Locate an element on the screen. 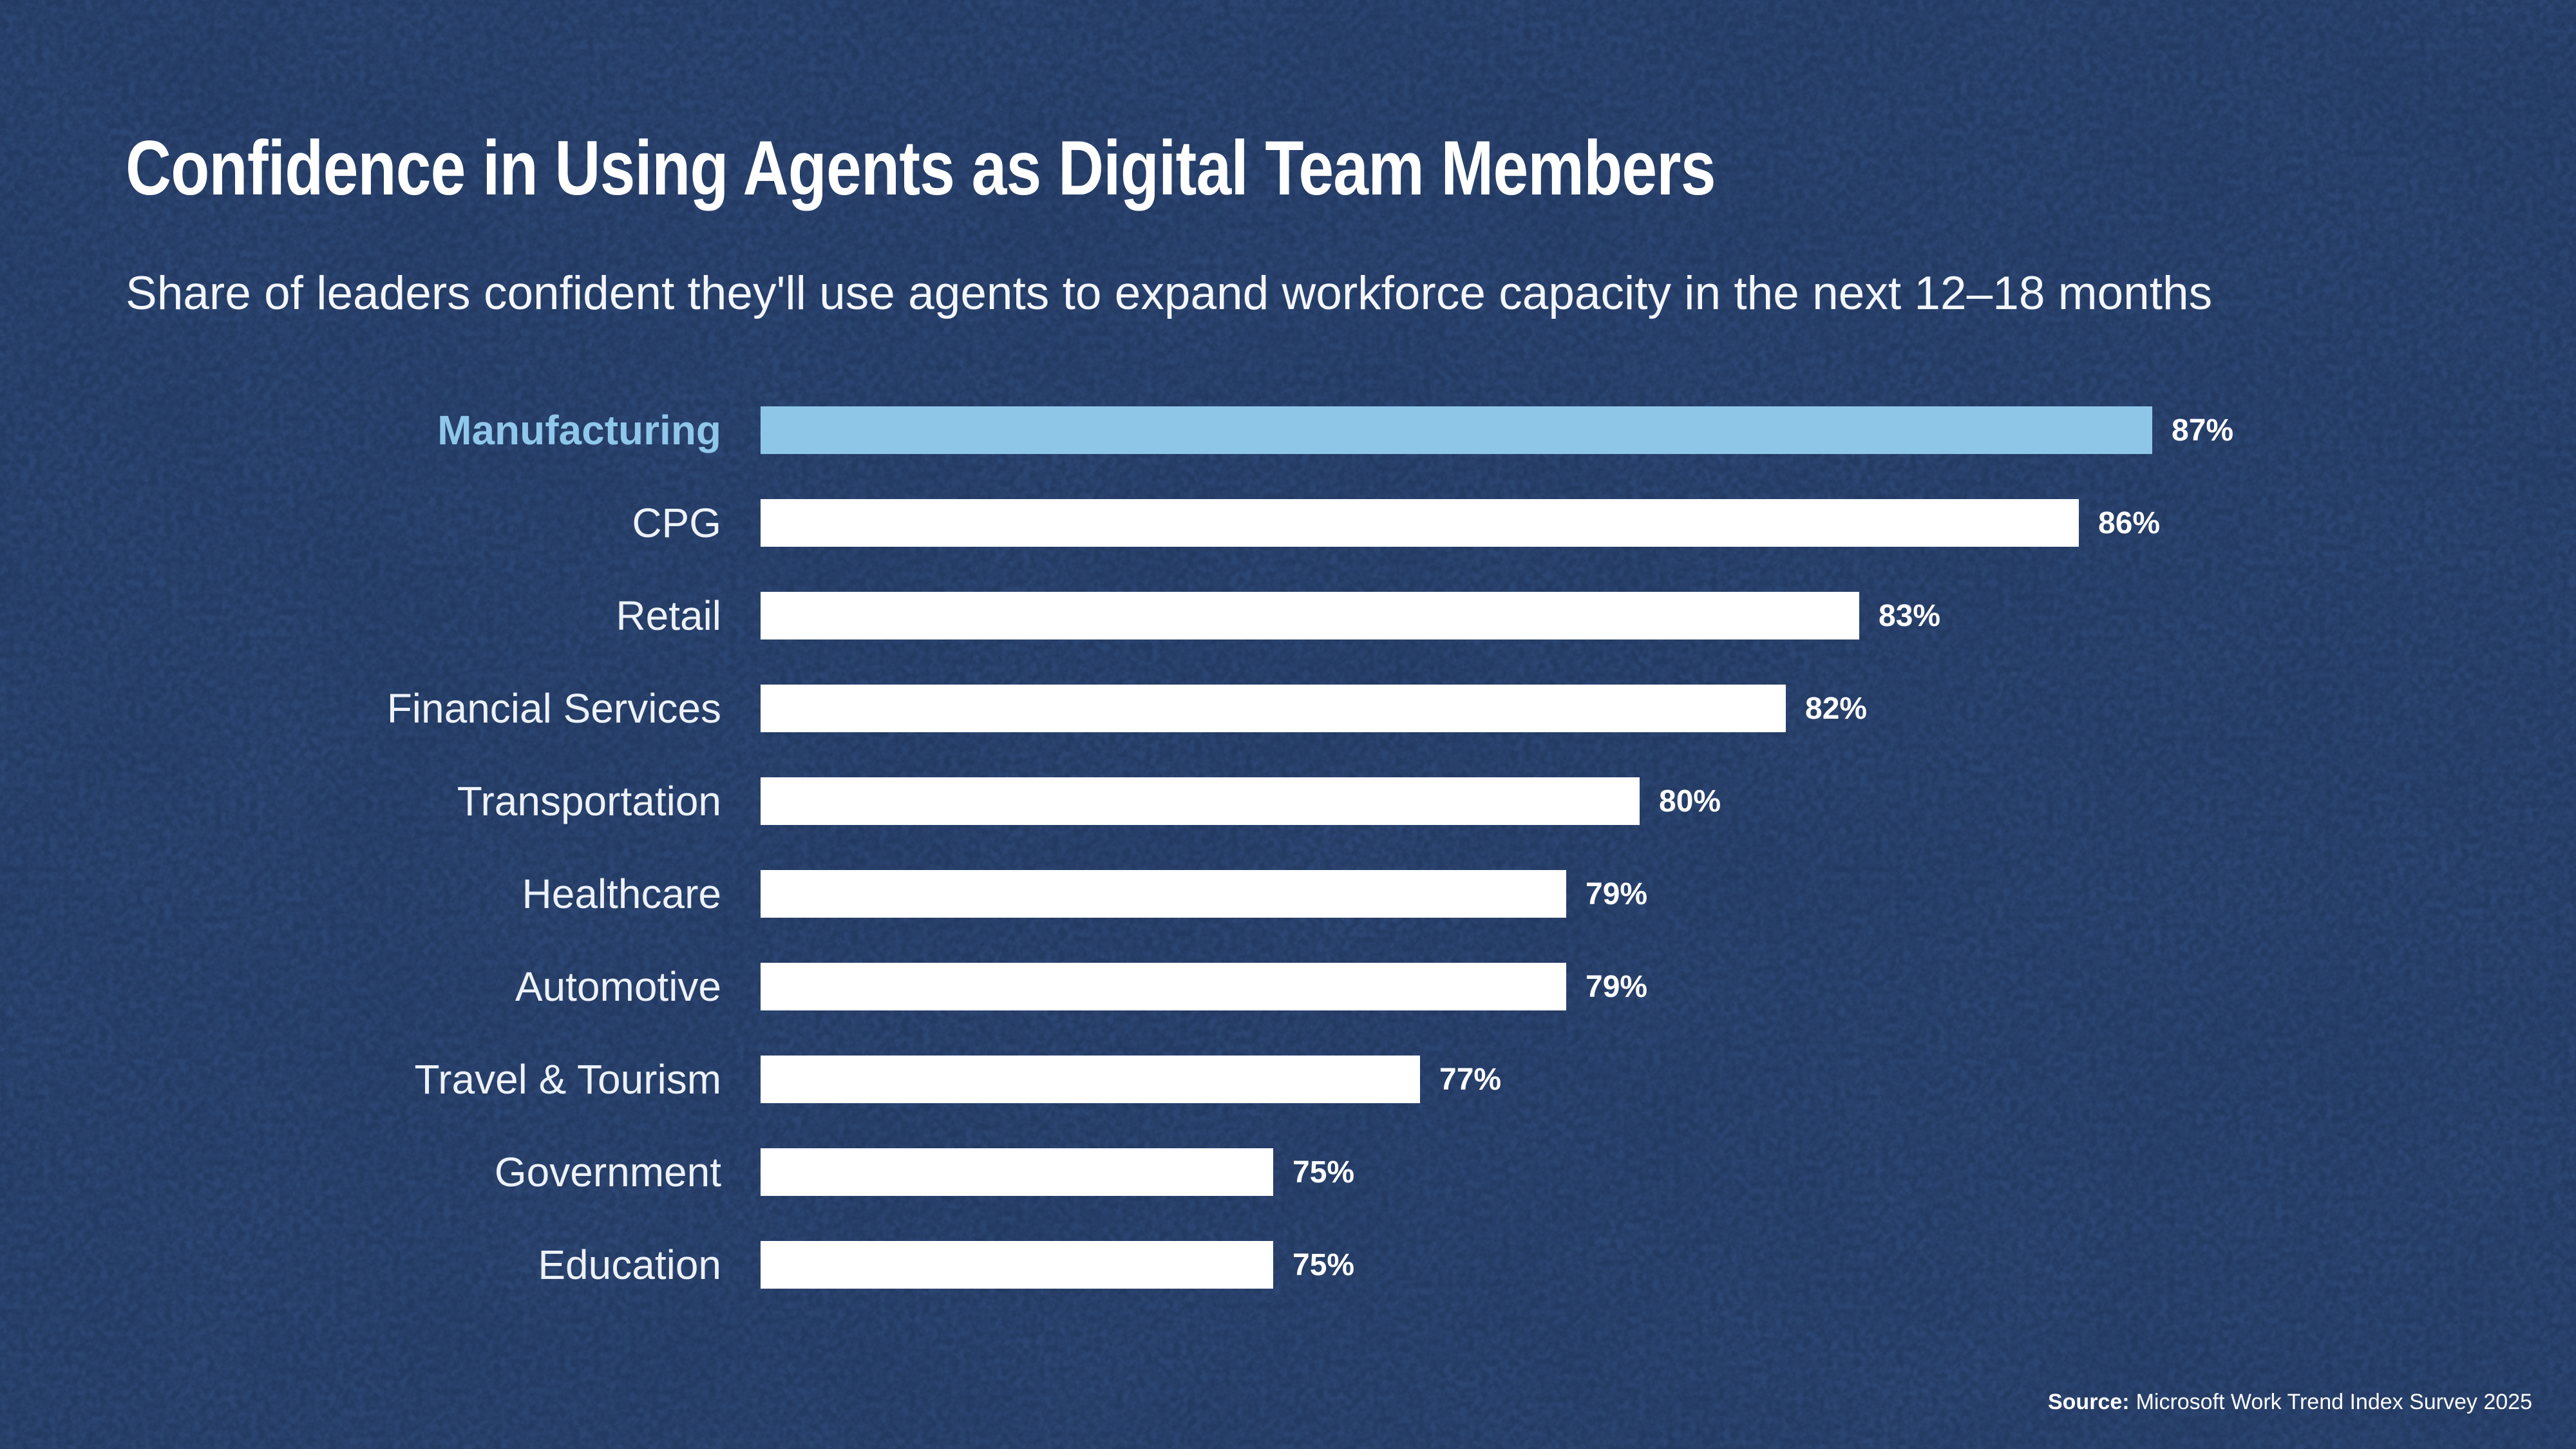  category-label: Retail is located at coordinates (668, 615).